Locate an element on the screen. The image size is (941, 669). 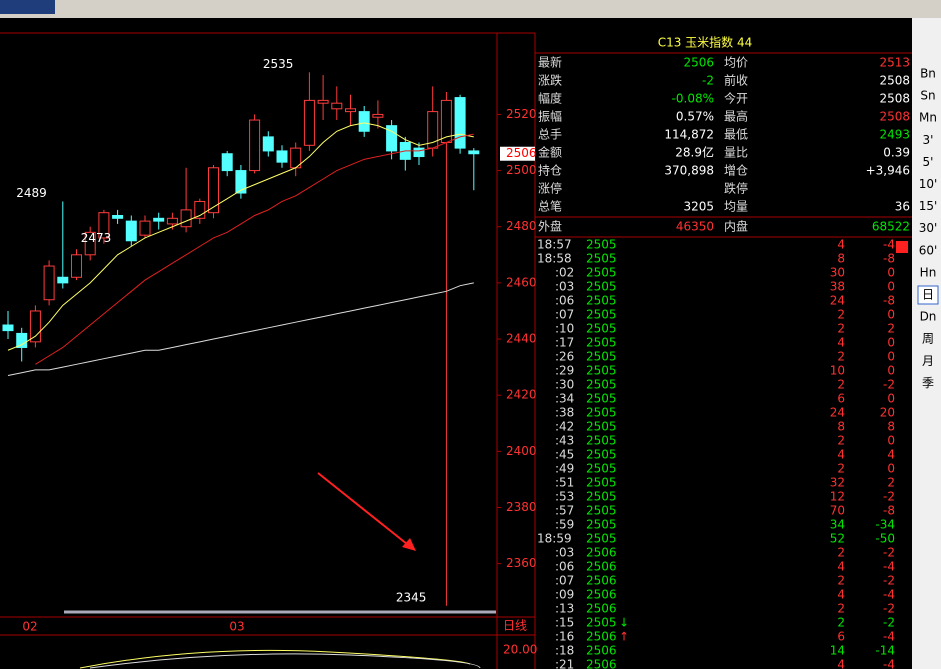
side-button-label: 30' is located at coordinates (928, 228).